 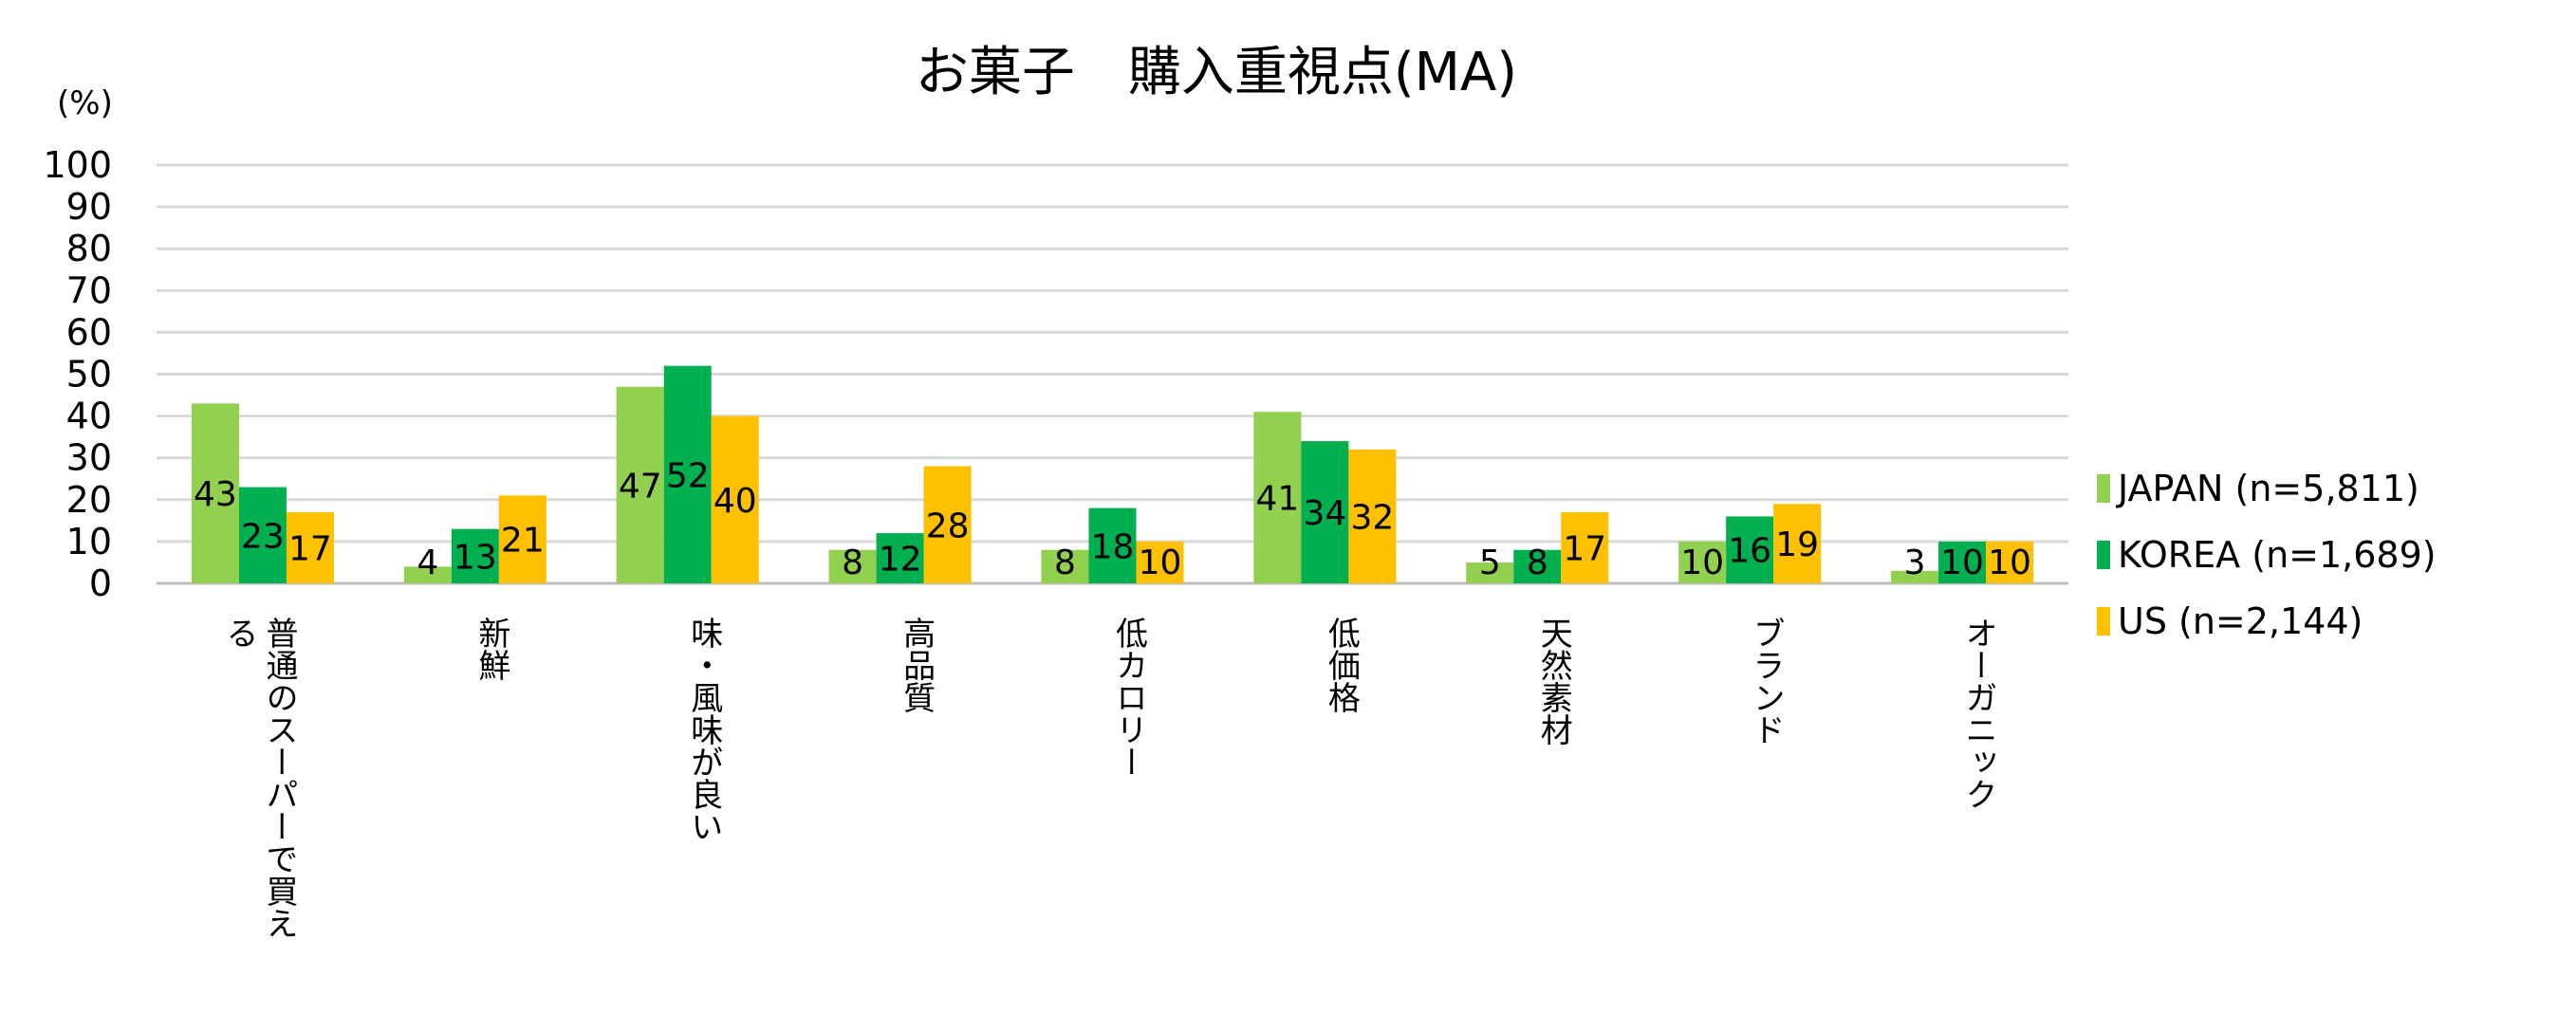 What do you see at coordinates (89, 248) in the screenshot?
I see `y-tick-label: 80` at bounding box center [89, 248].